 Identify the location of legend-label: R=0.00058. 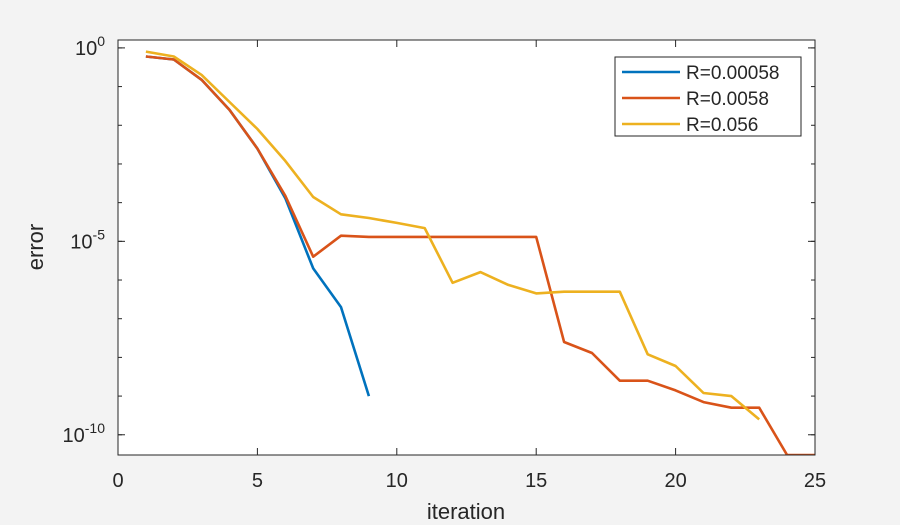
(733, 73).